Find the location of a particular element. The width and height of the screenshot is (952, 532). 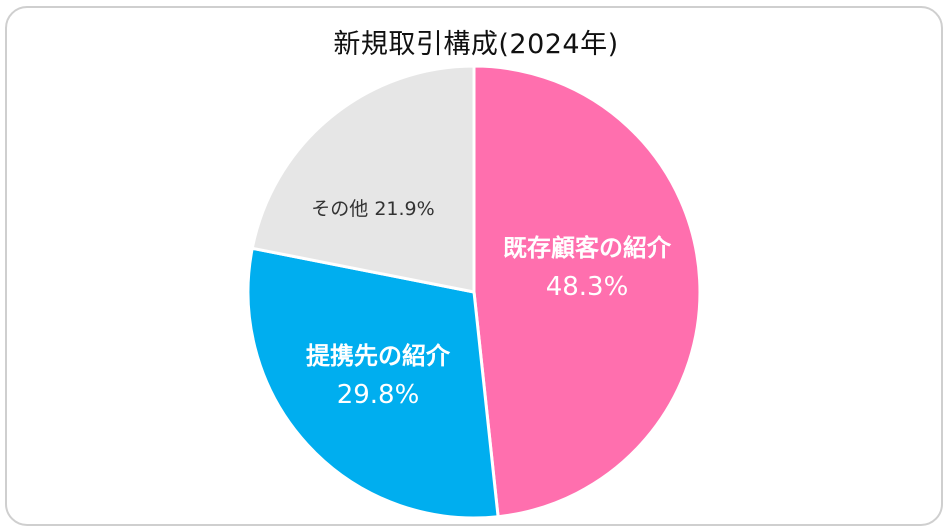

slice-value-label: 48.3% is located at coordinates (587, 287).